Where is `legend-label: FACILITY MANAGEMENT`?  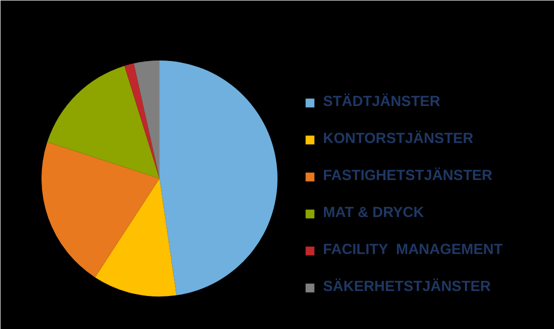
legend-label: FACILITY MANAGEMENT is located at coordinates (413, 250).